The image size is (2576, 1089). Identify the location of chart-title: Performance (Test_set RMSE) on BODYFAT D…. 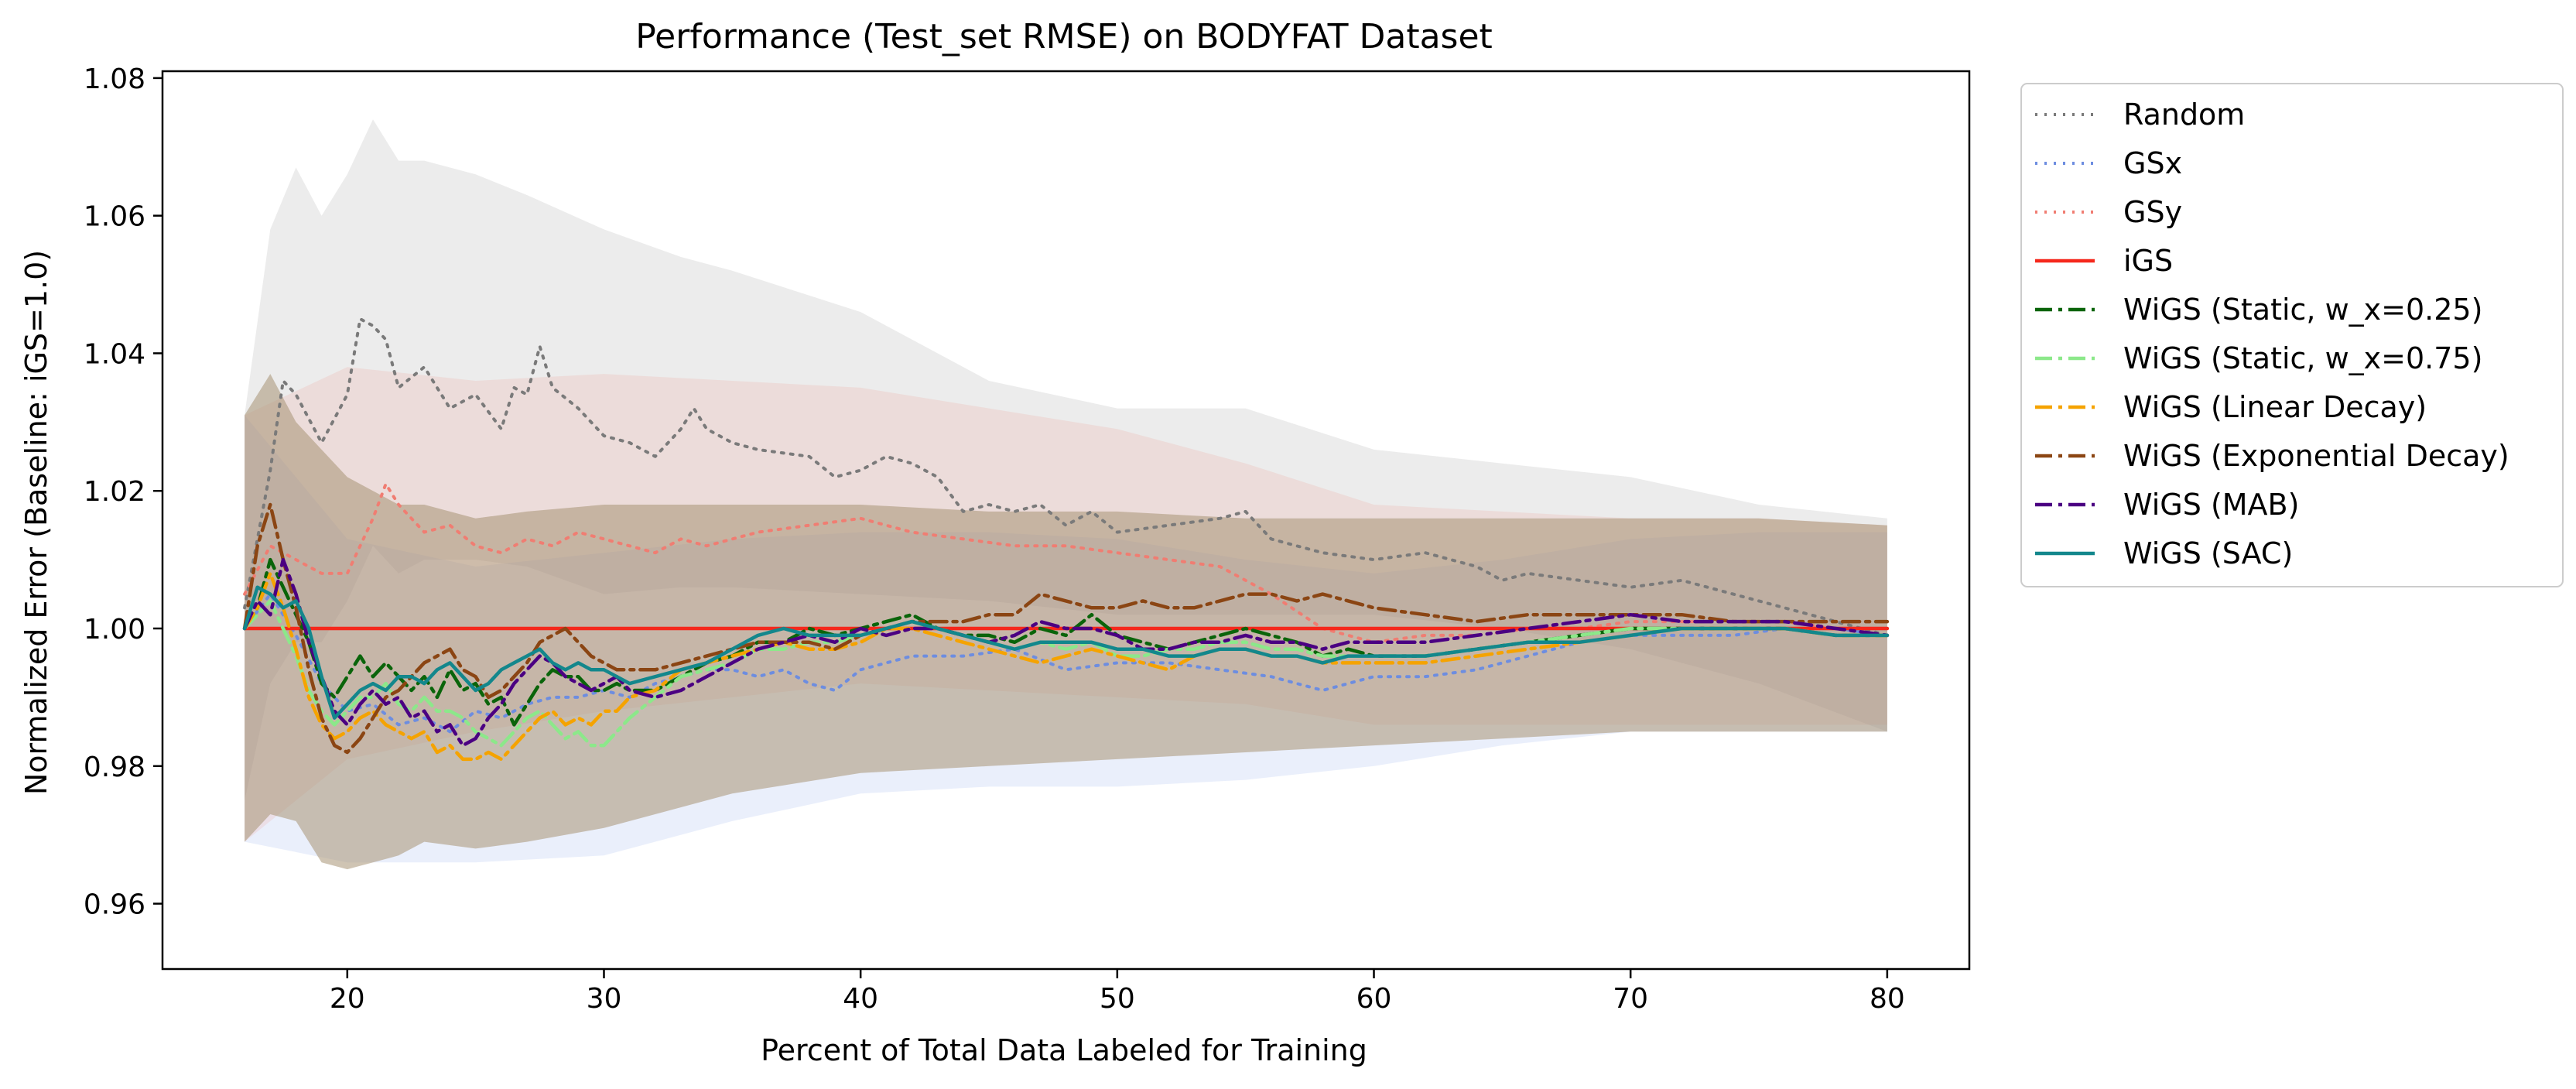
(1064, 37).